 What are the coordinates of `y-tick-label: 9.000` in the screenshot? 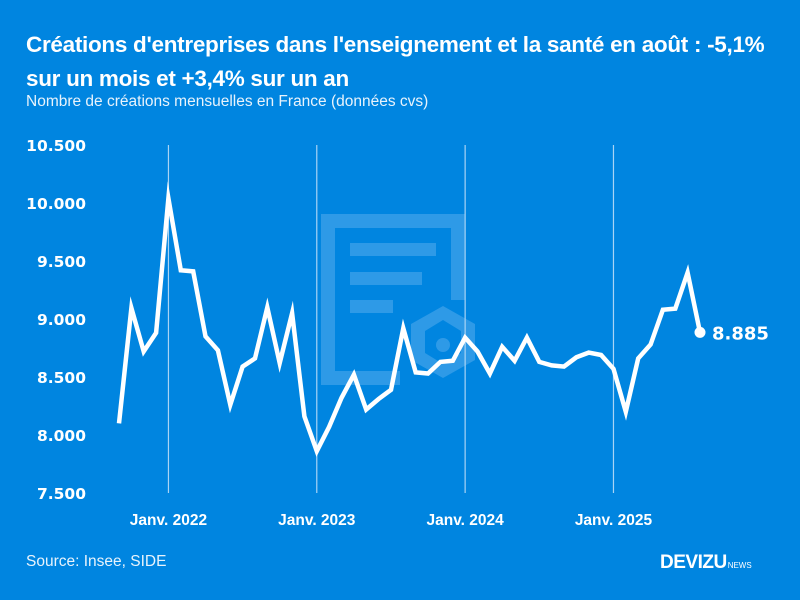 It's located at (61, 320).